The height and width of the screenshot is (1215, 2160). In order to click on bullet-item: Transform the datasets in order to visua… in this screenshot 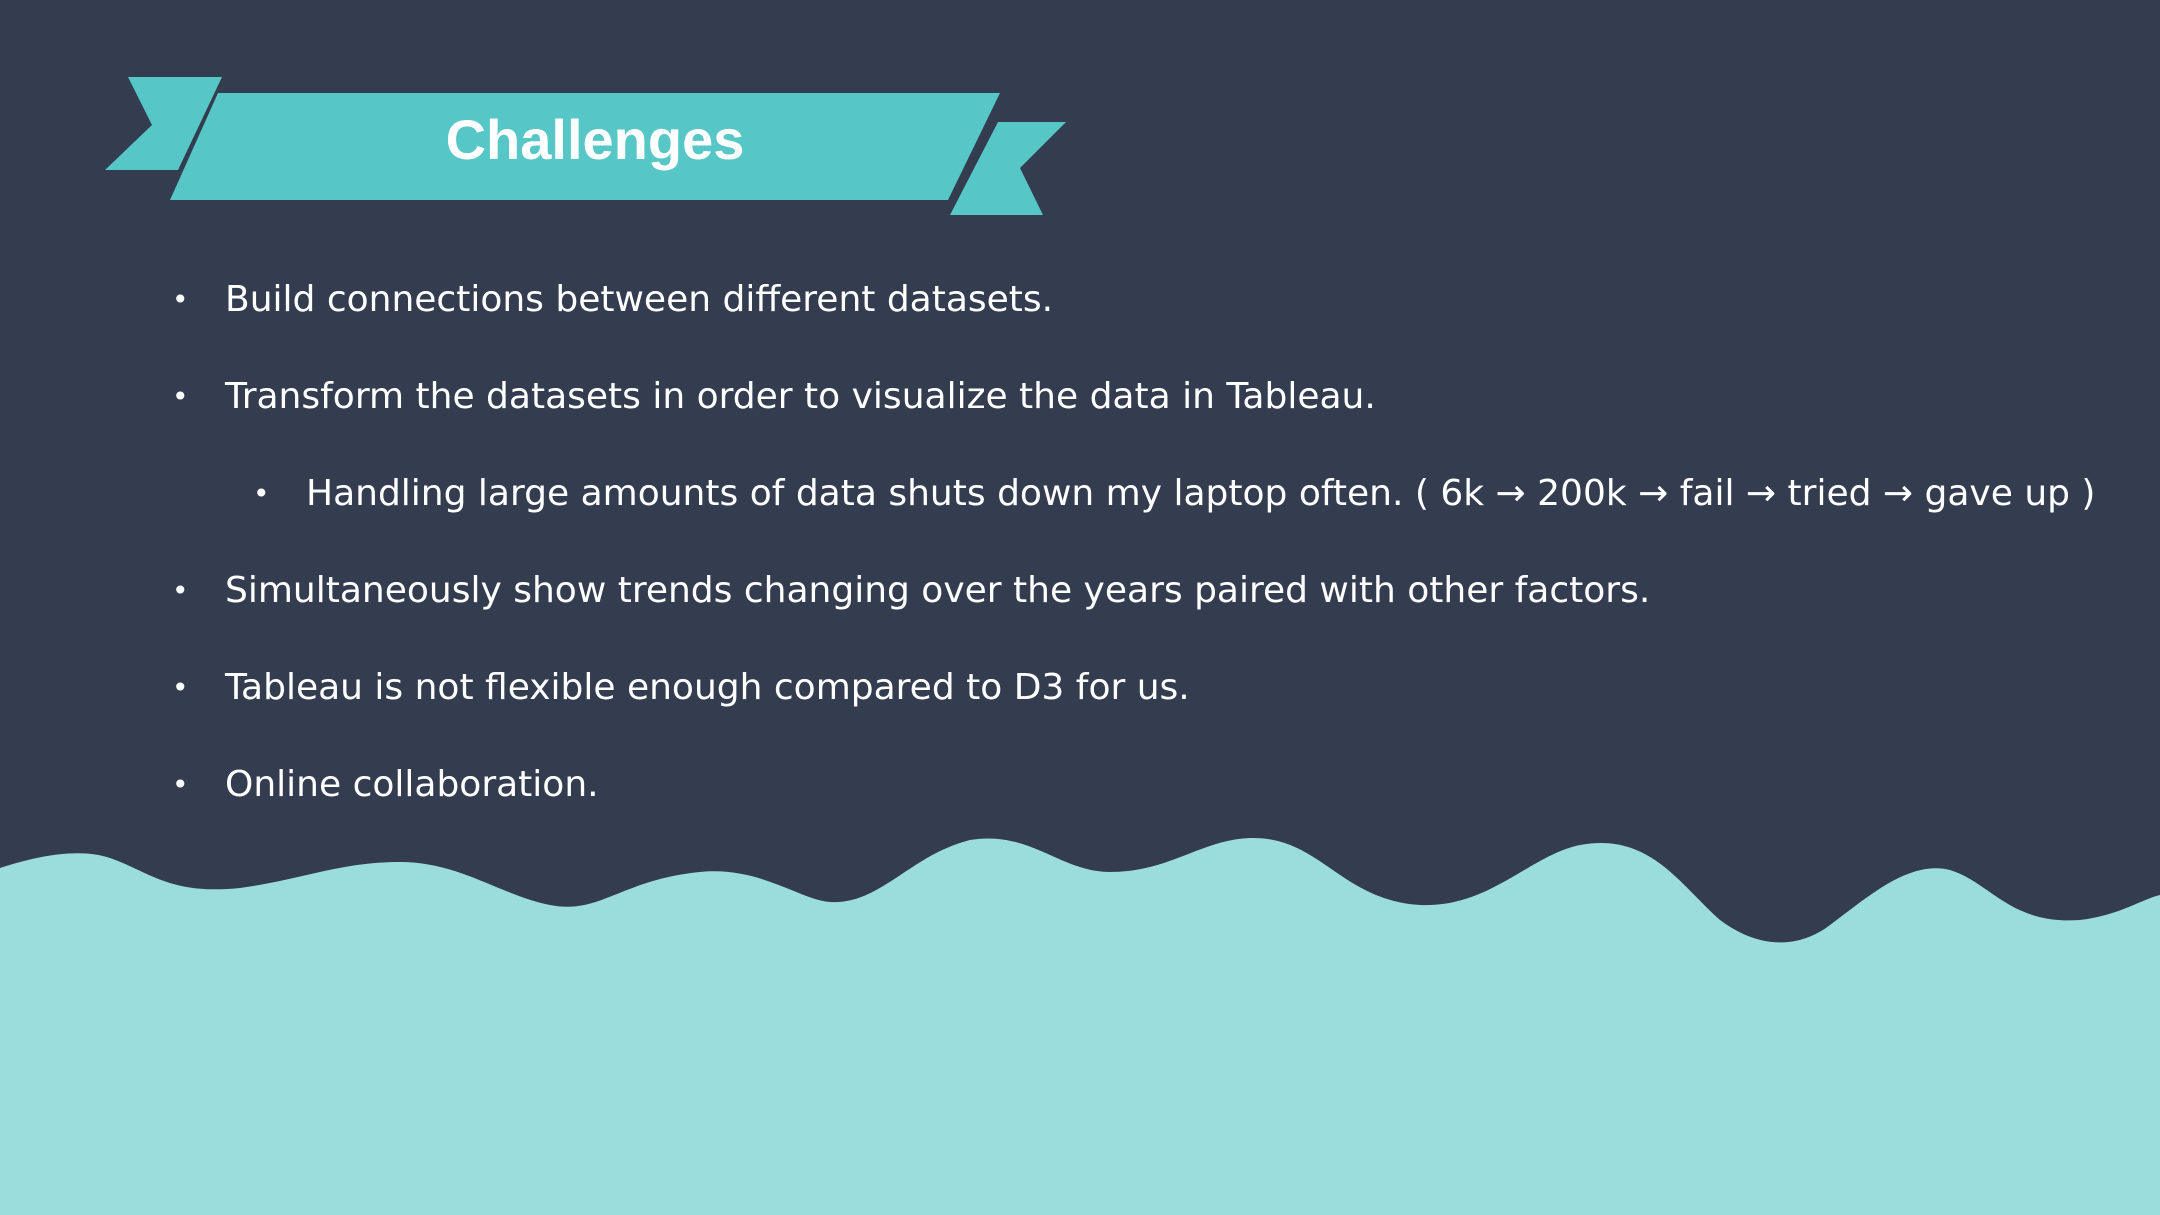, I will do `click(800, 396)`.